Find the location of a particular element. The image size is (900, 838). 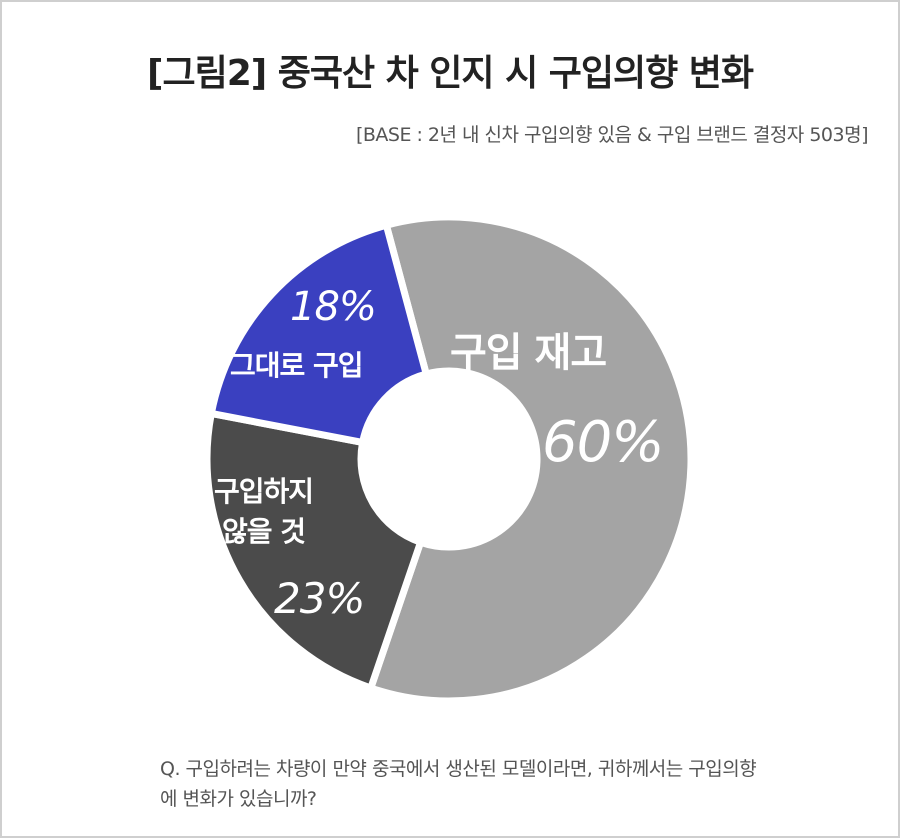

chart-title: [그림2] 중국산 차 인지 시 구입의향 변화 is located at coordinates (450, 73).